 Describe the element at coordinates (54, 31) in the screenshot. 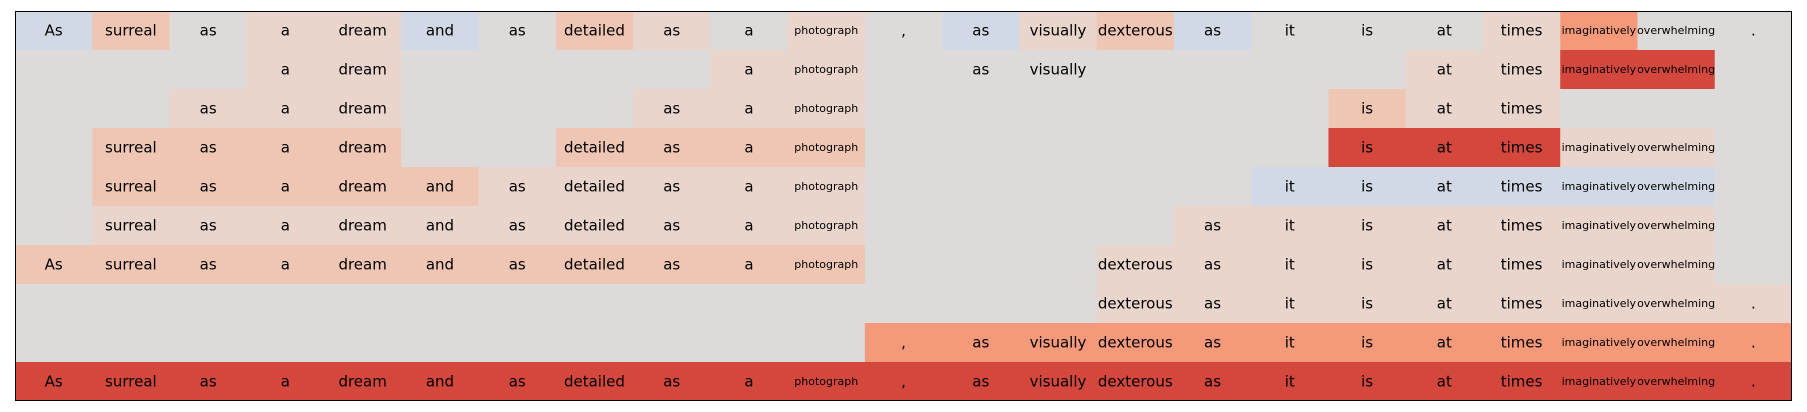

I see `token-label: As` at that location.